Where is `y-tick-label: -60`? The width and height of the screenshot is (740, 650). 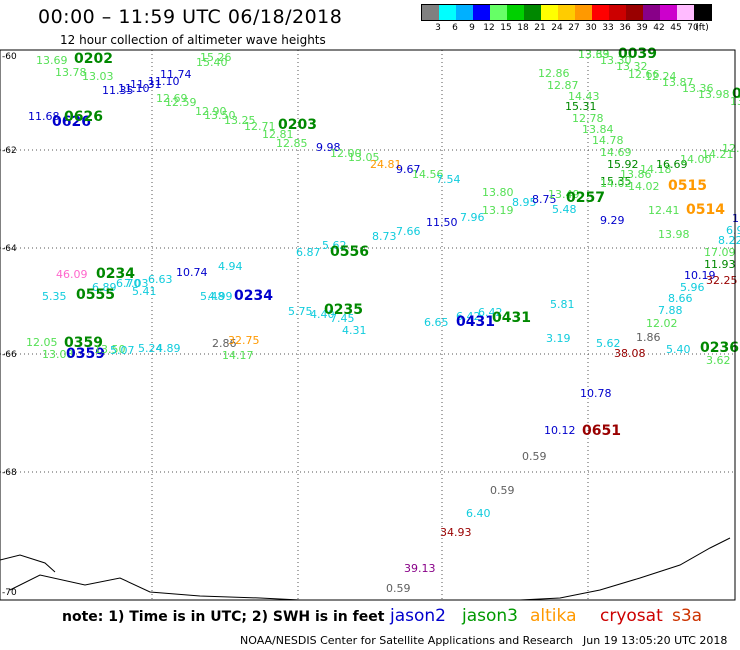
y-tick-label: -60 is located at coordinates (9, 57).